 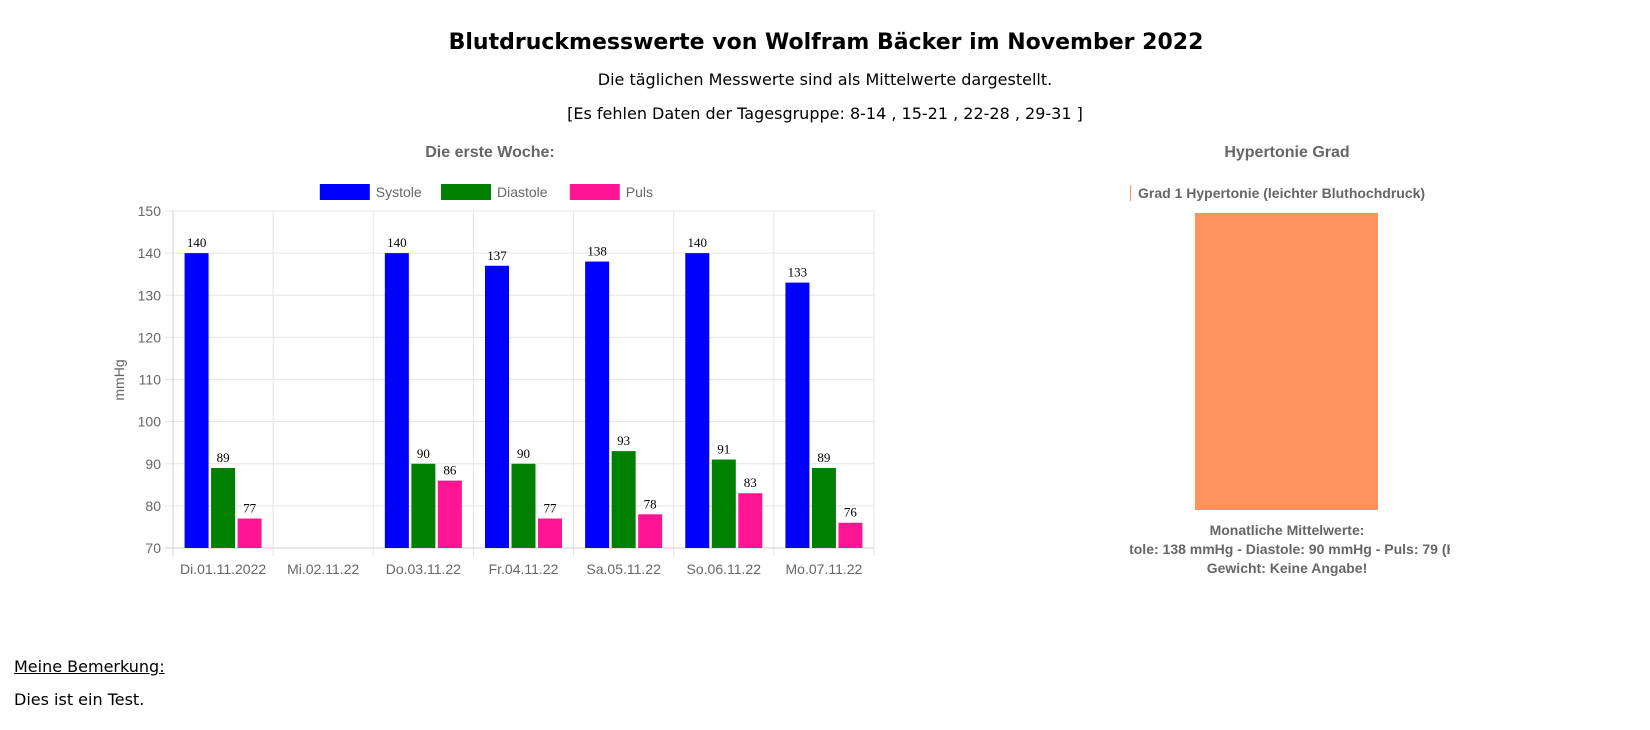 What do you see at coordinates (223, 569) in the screenshot?
I see `x-tick-label: Di.01.11.2022` at bounding box center [223, 569].